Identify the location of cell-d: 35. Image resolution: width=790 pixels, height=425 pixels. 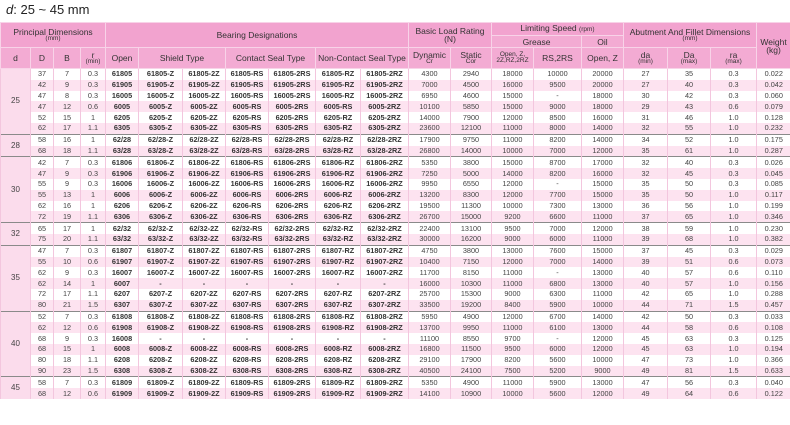
(15, 278).